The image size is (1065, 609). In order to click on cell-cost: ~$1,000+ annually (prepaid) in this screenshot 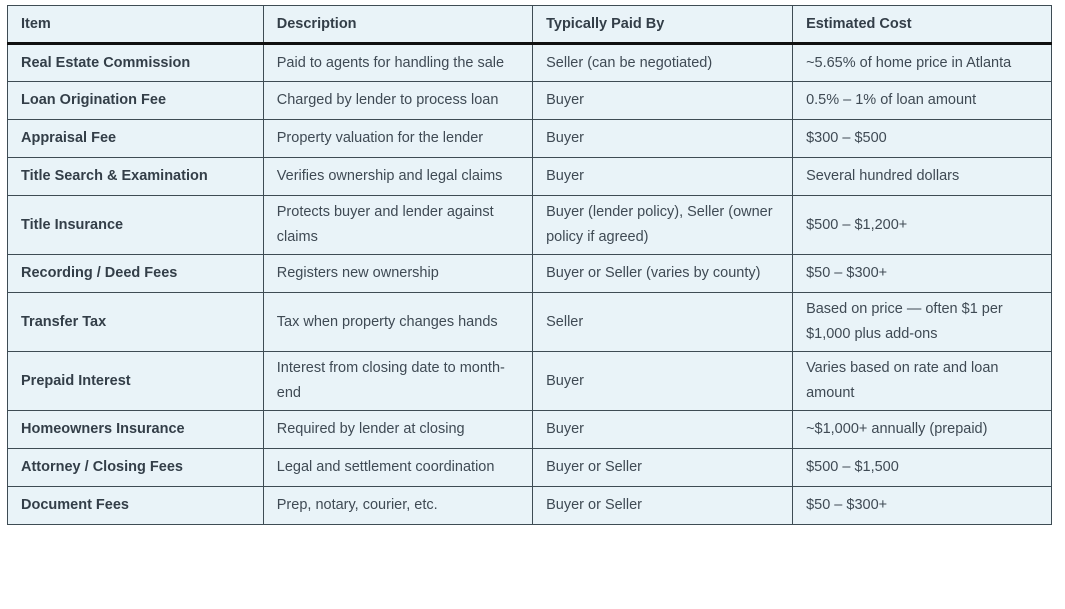, I will do `click(922, 429)`.